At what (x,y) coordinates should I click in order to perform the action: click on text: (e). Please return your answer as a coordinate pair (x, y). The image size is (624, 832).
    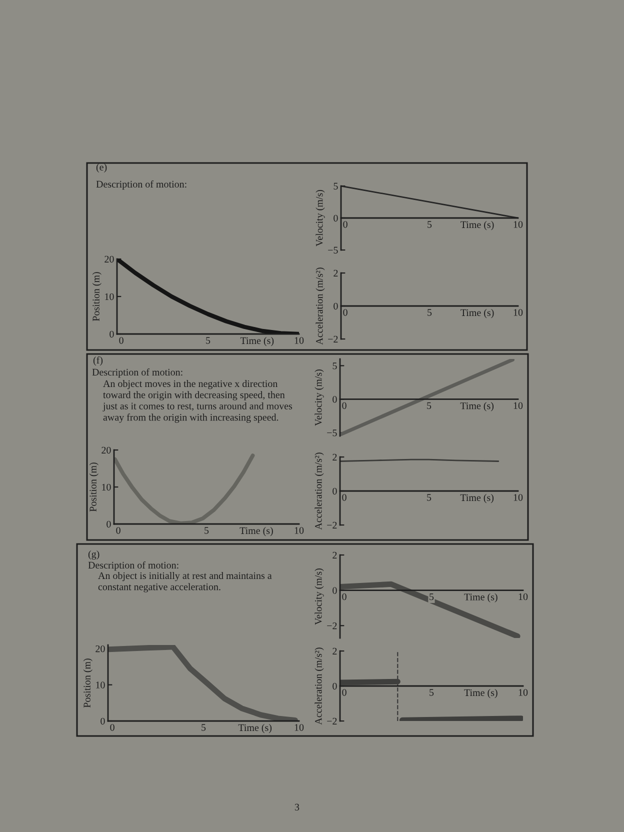
    Looking at the image, I should click on (101, 168).